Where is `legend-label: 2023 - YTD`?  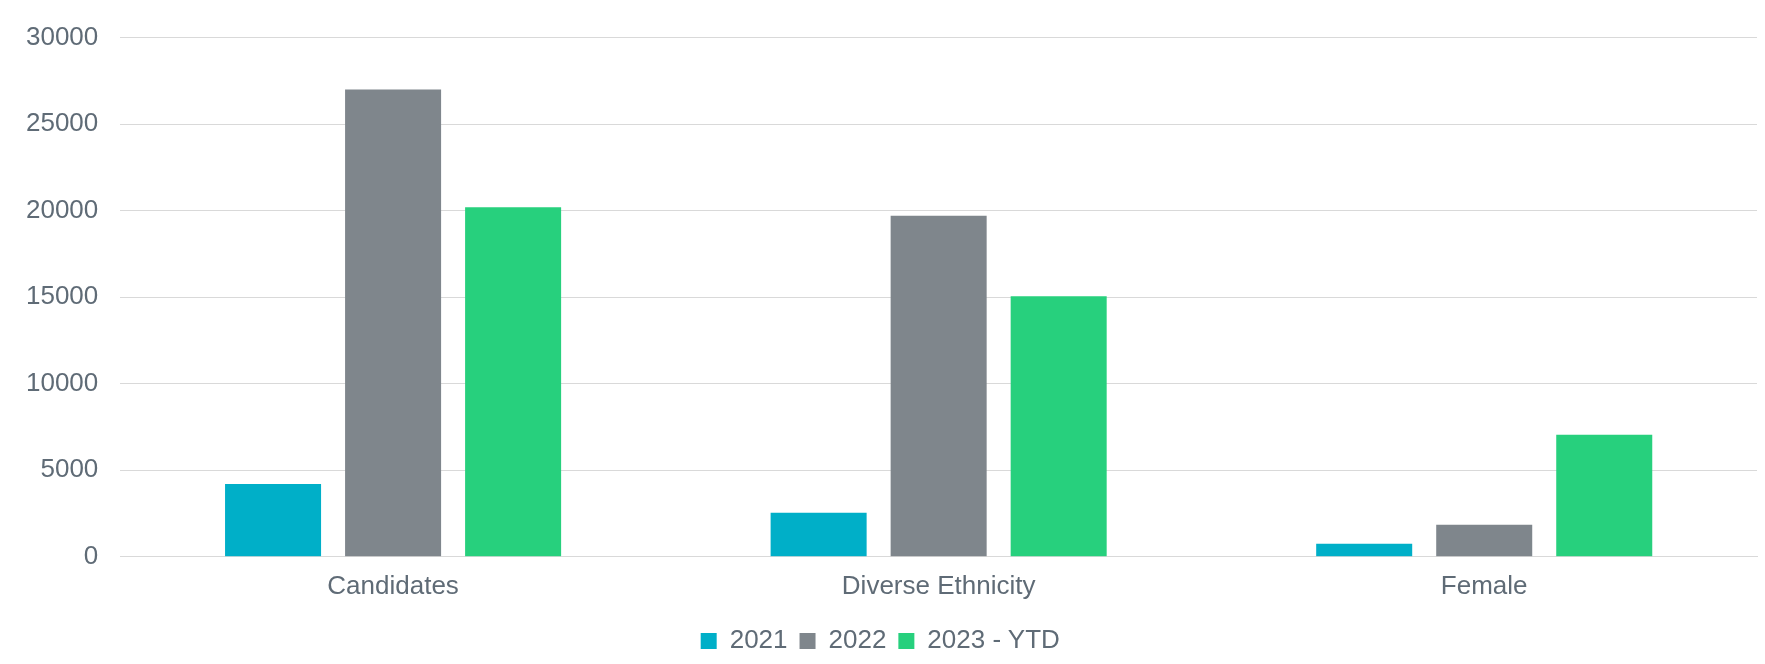
legend-label: 2023 - YTD is located at coordinates (993, 639).